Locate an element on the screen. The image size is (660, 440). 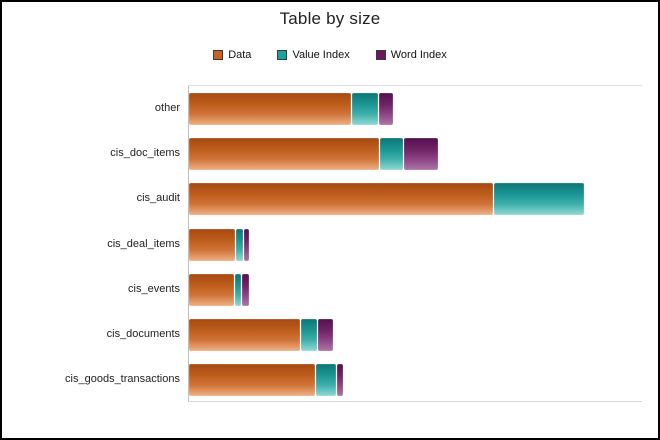
stacked-bar-cis_events is located at coordinates (219, 289).